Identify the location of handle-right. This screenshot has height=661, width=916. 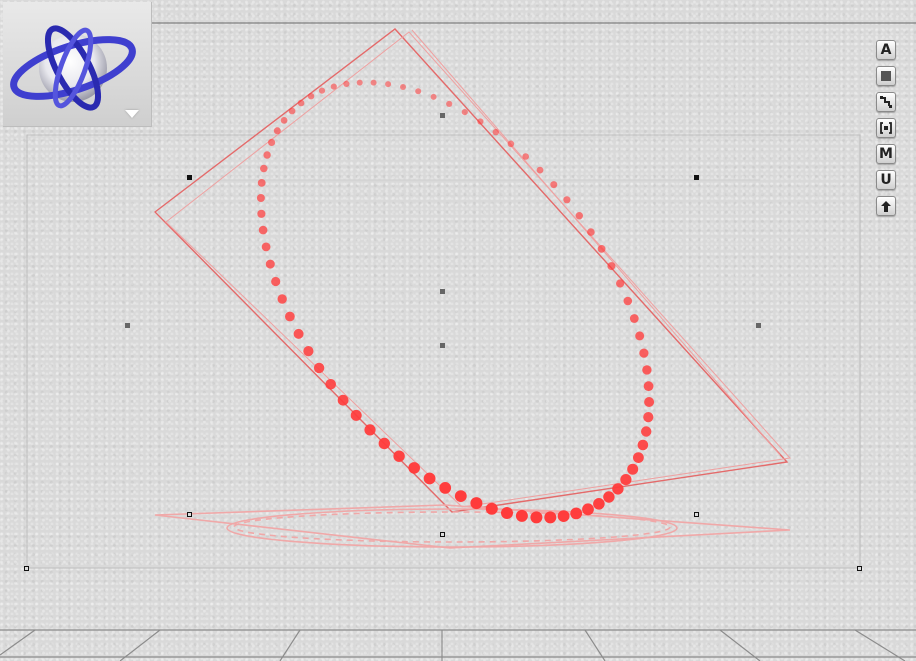
(758, 325).